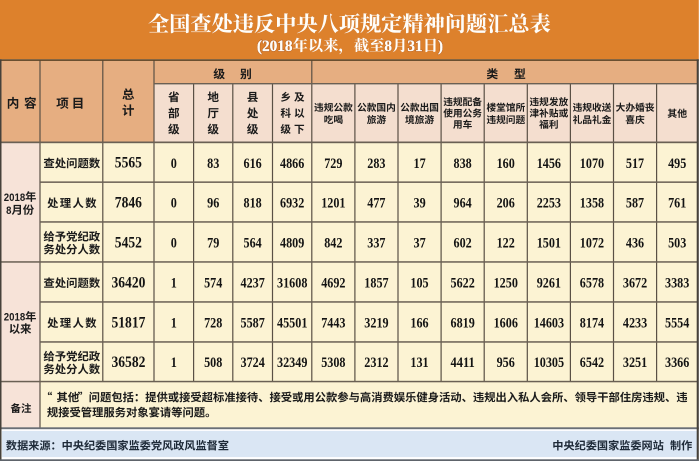  I want to click on svg-text: 31, so click(414, 46).